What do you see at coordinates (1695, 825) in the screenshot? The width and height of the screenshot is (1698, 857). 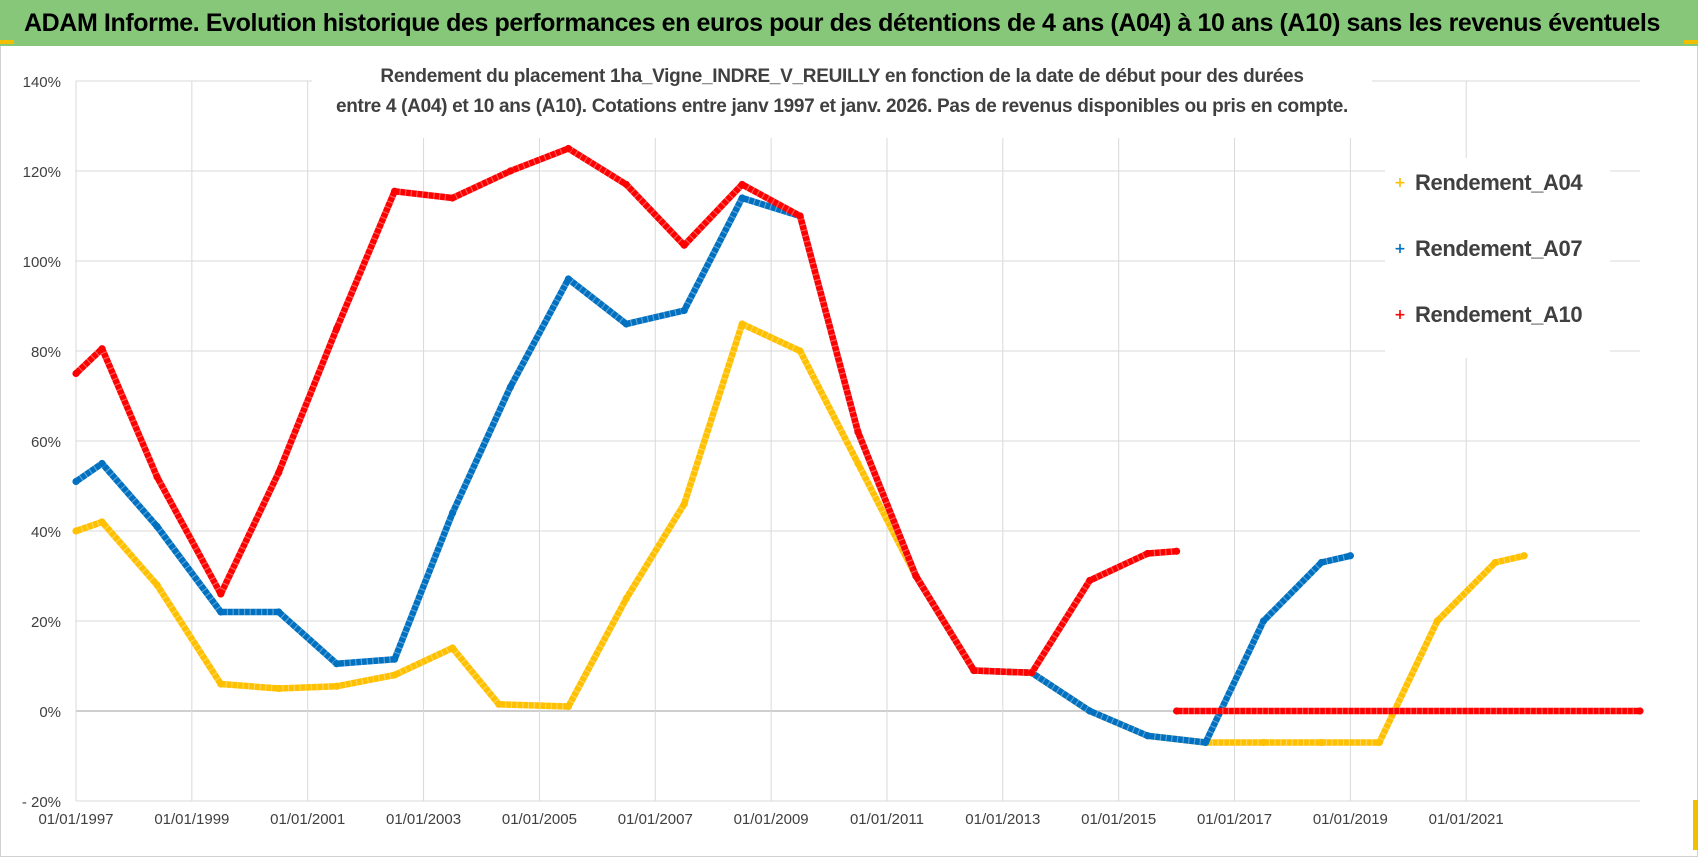 I see `corner-mark-bottom-right` at bounding box center [1695, 825].